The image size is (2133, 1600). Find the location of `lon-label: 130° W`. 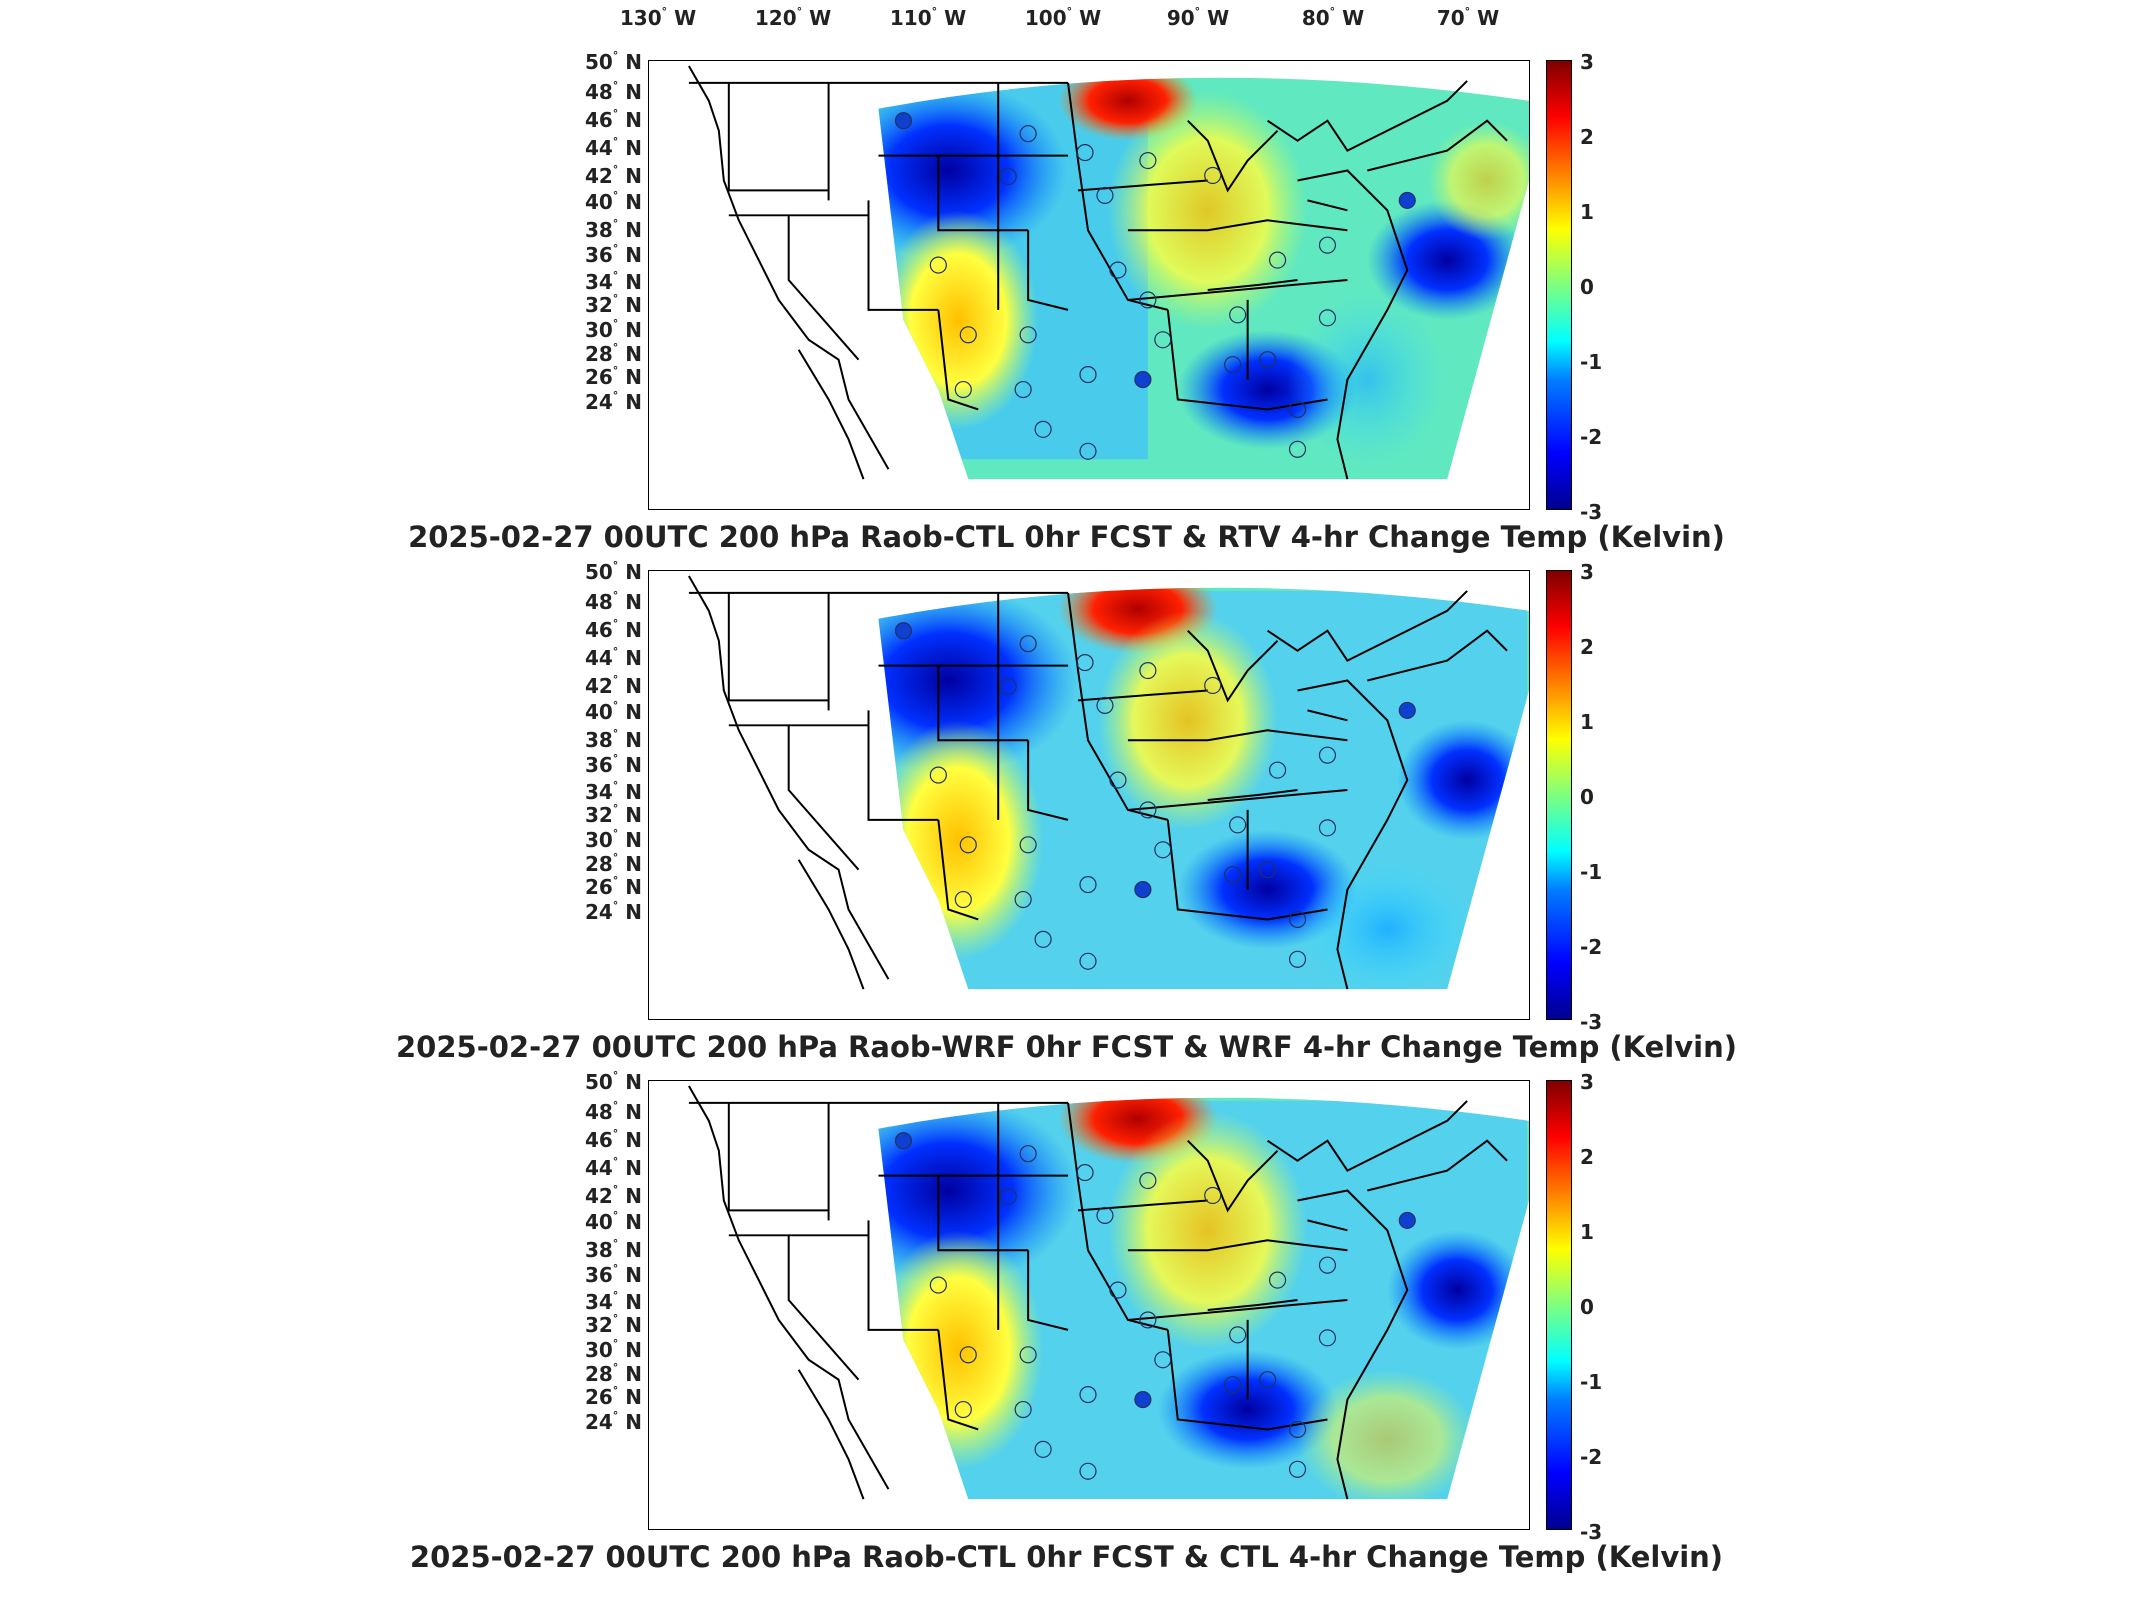

lon-label: 130° W is located at coordinates (658, 17).